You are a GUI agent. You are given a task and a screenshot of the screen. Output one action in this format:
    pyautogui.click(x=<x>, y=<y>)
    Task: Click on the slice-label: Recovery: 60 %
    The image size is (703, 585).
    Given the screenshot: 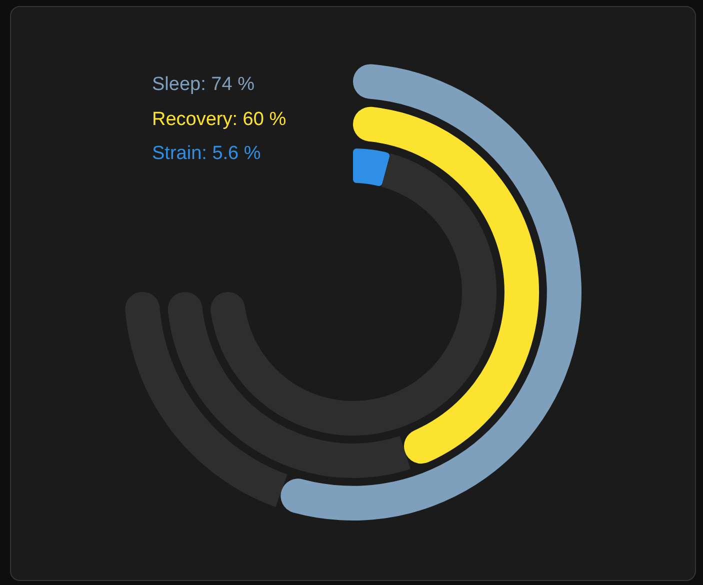 What is the action you would take?
    pyautogui.click(x=219, y=119)
    